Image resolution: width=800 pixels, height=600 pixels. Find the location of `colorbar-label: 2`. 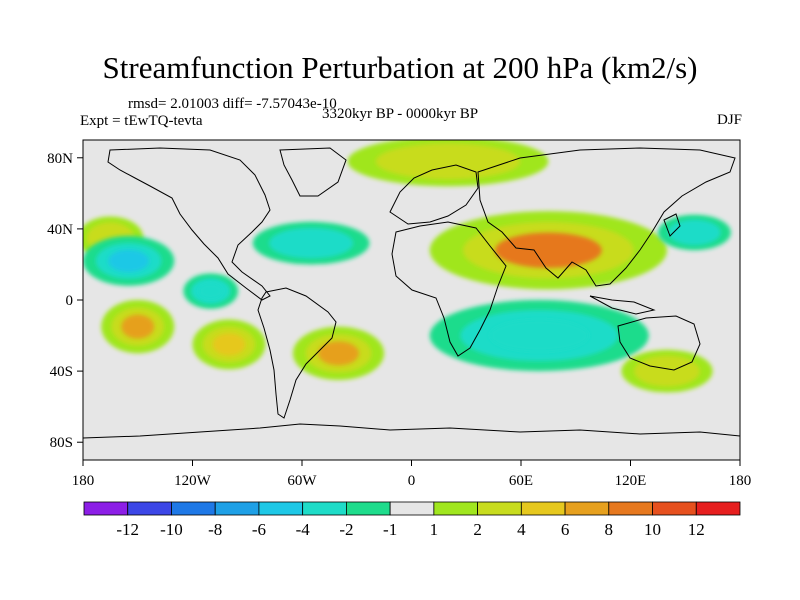

colorbar-label: 2 is located at coordinates (477, 529).